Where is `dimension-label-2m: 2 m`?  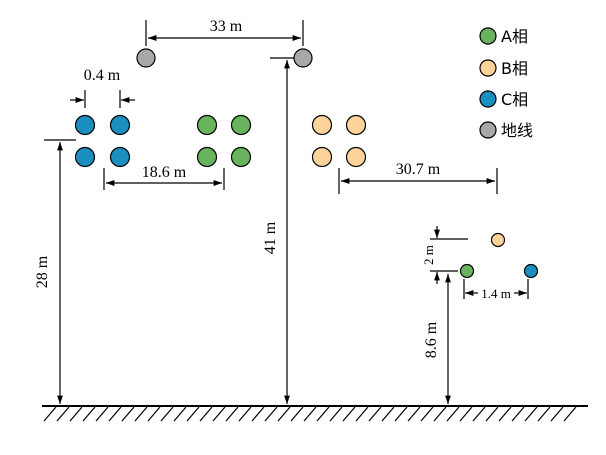
dimension-label-2m: 2 m is located at coordinates (428, 255).